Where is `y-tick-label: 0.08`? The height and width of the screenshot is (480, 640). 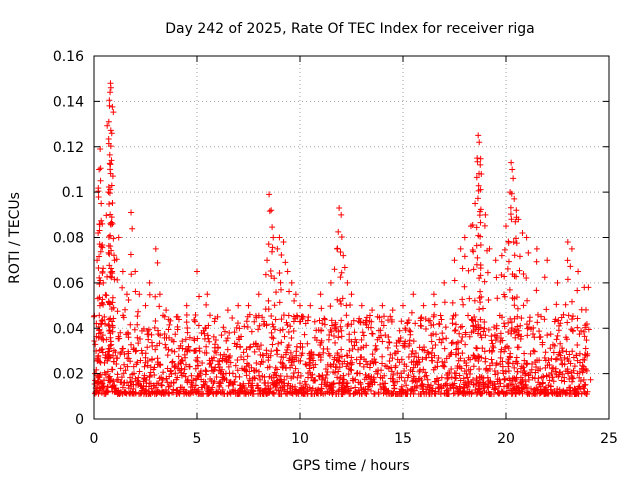 y-tick-label: 0.08 is located at coordinates (68, 239).